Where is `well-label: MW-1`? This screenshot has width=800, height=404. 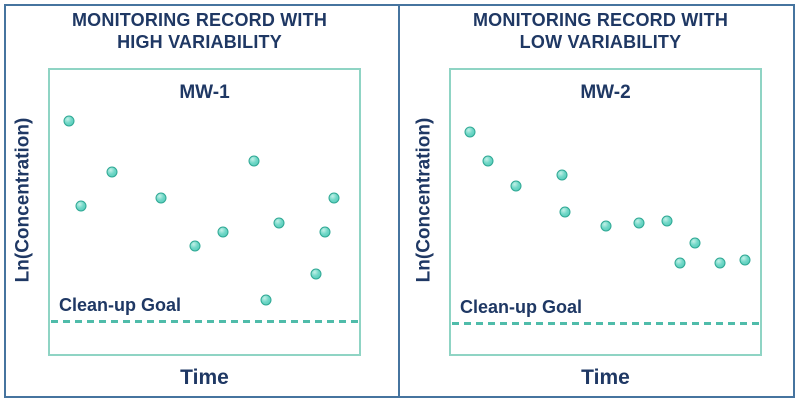 well-label: MW-1 is located at coordinates (204, 92).